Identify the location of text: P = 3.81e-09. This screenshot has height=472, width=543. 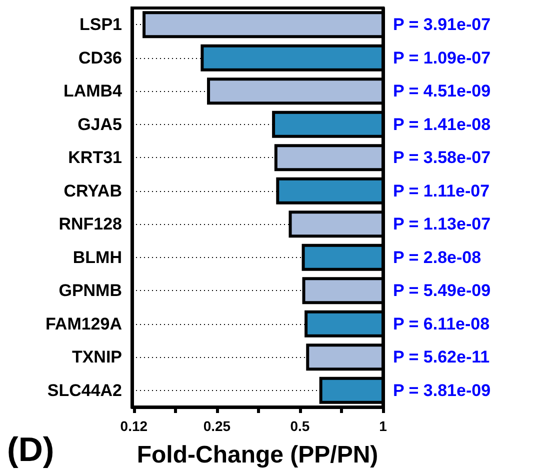
(442, 390).